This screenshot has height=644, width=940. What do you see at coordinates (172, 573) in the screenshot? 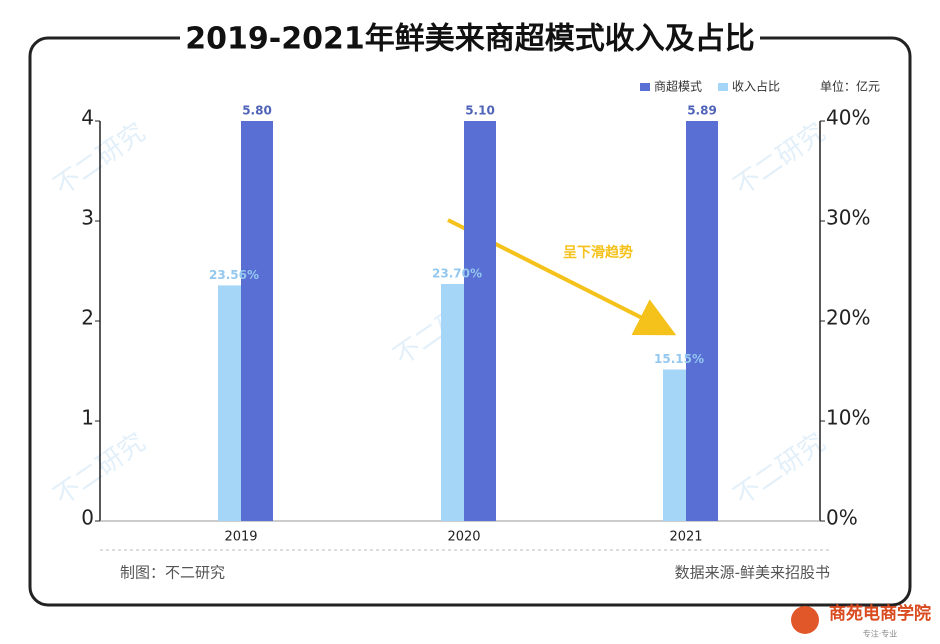
I see `credit: 制图：不二研究` at bounding box center [172, 573].